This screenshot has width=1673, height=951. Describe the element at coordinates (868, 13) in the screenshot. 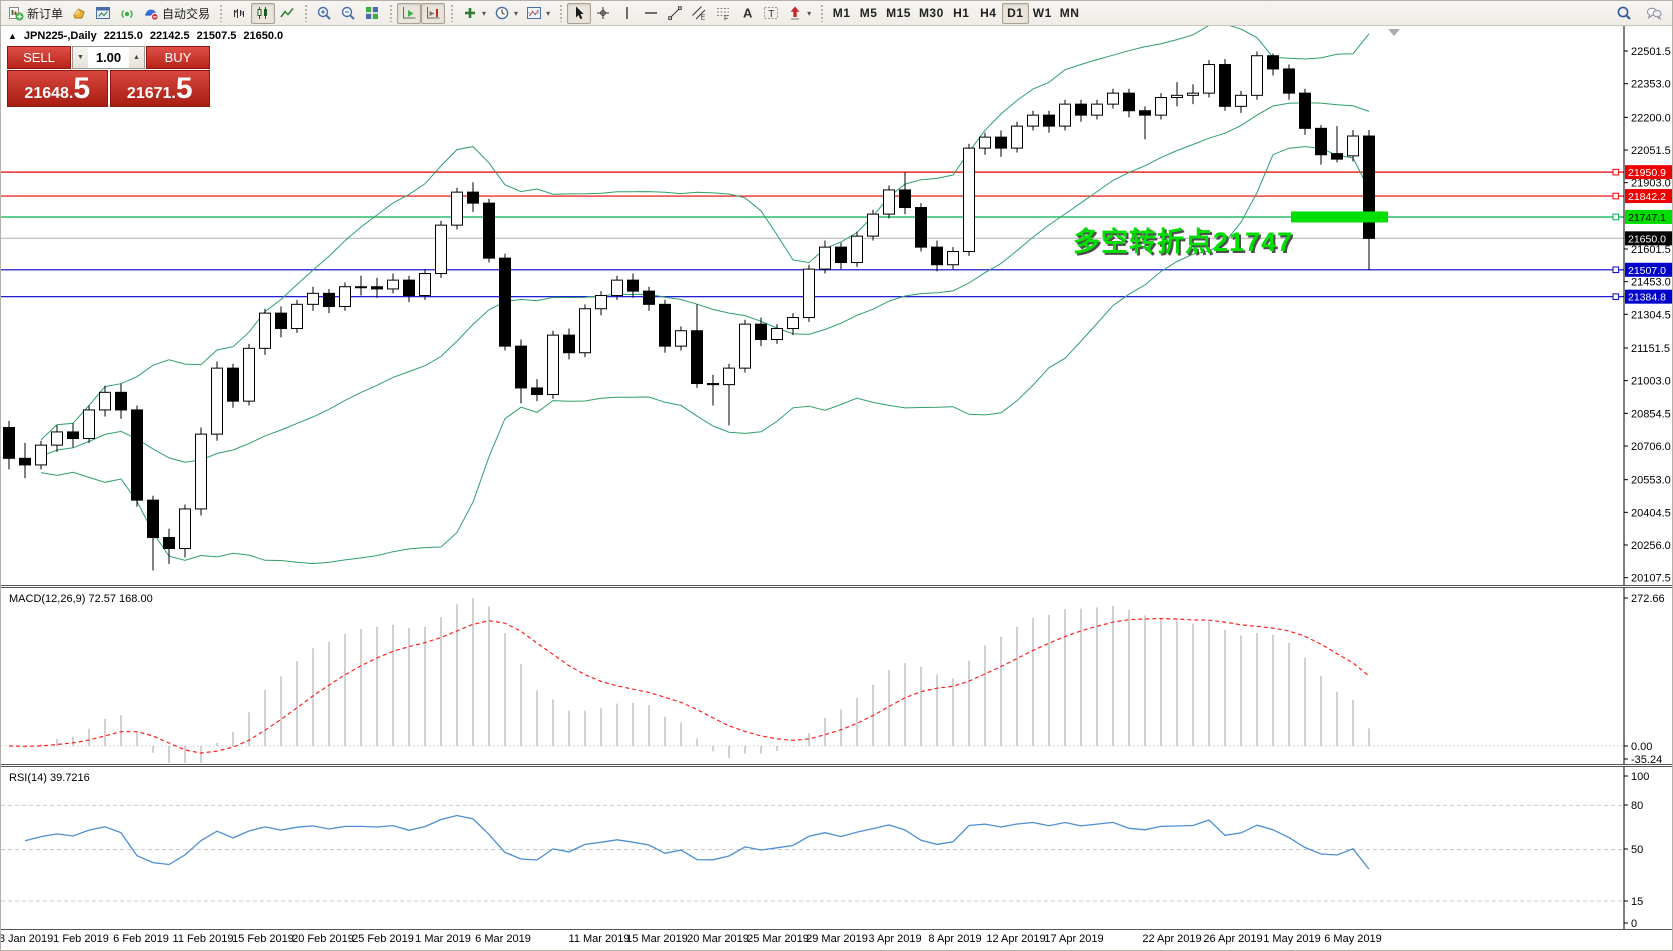

I see `tf-m5-button: M5` at that location.